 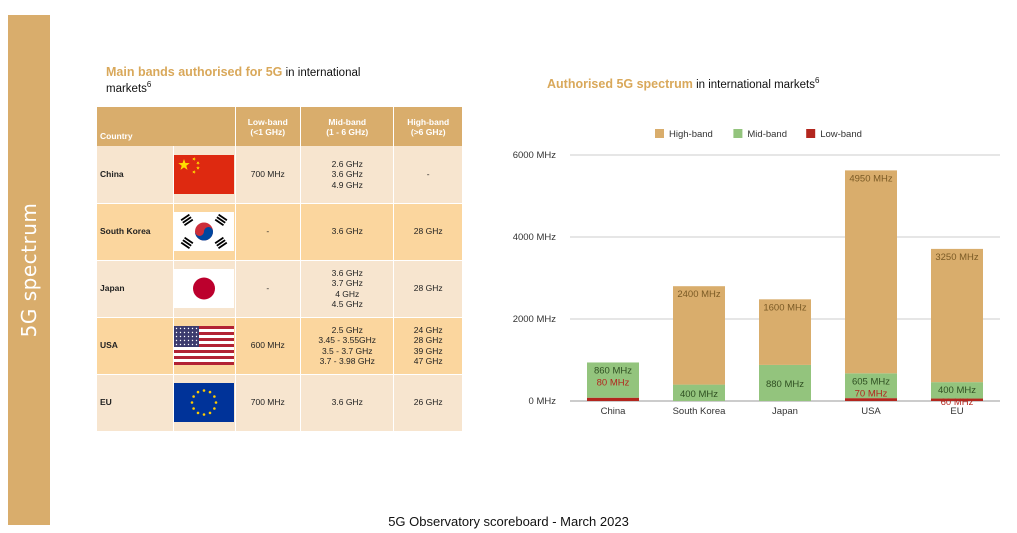 I want to click on sidebar-title: 5G spectrum, so click(x=29, y=270).